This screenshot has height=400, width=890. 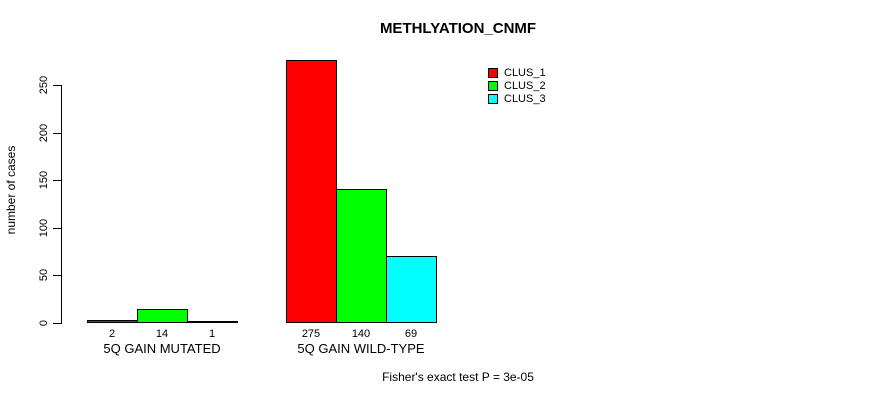 What do you see at coordinates (162, 334) in the screenshot?
I see `bar-value-label: 14` at bounding box center [162, 334].